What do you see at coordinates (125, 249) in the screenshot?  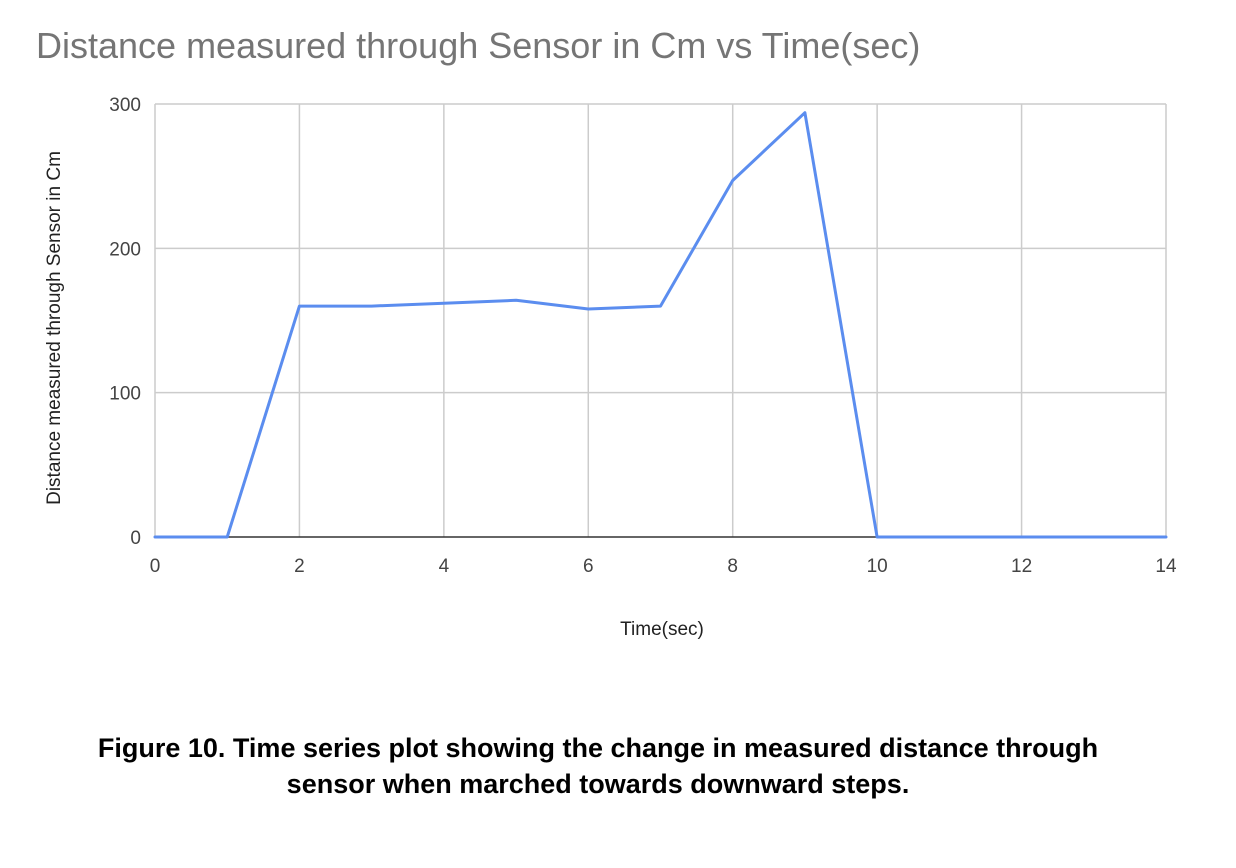 I see `y-tick-label: 200` at bounding box center [125, 249].